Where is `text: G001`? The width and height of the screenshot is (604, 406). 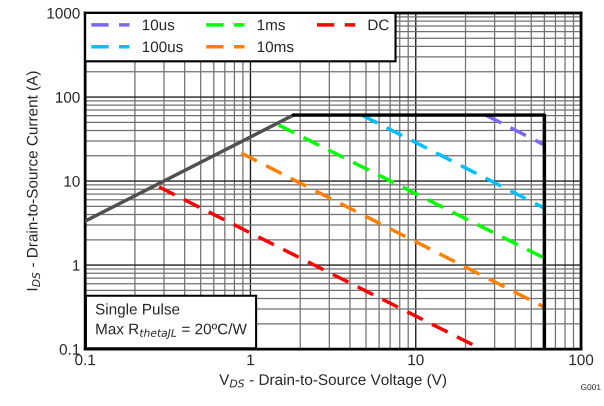
text: G001 is located at coordinates (591, 387).